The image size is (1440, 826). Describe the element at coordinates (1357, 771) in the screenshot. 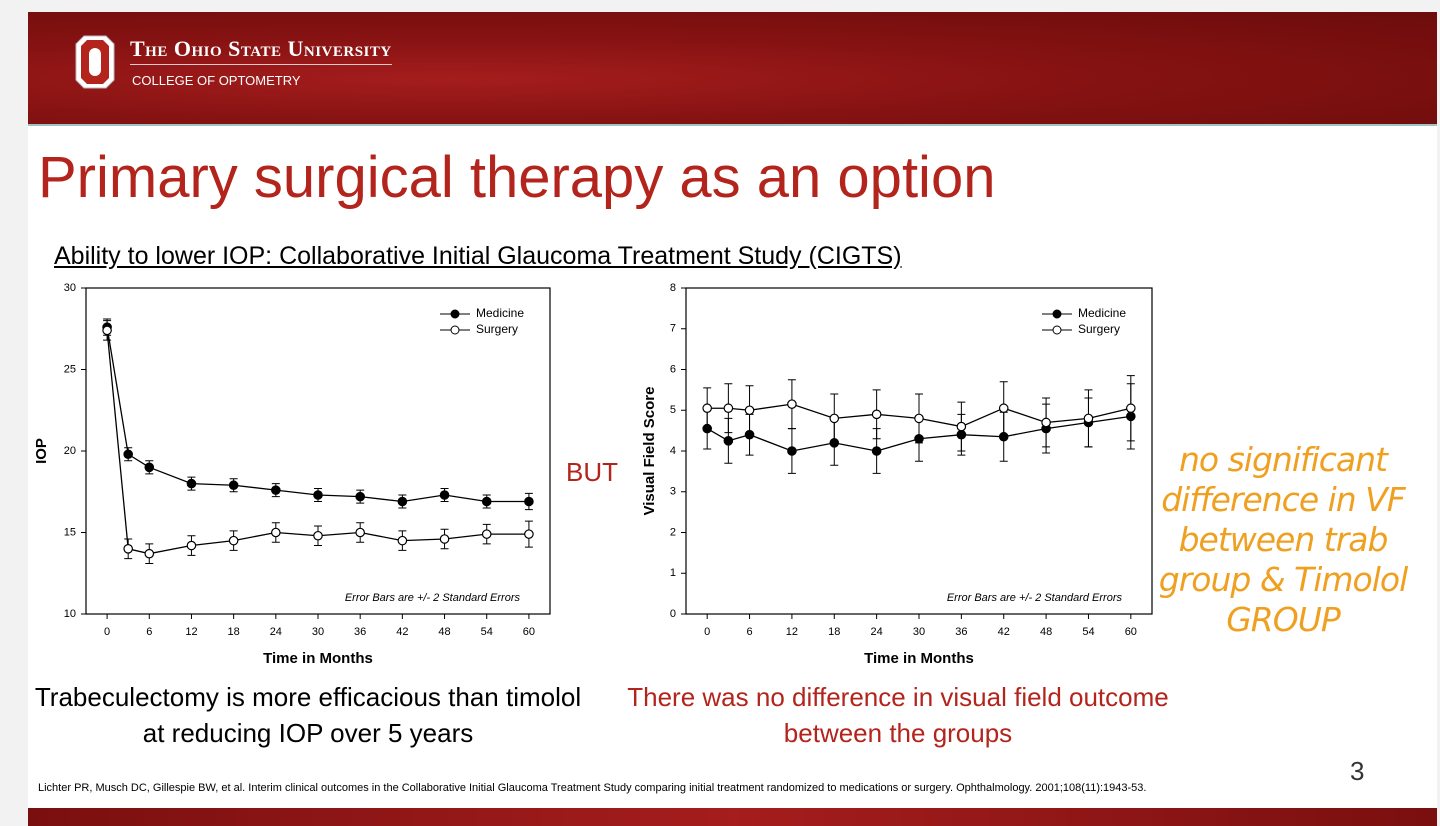

I see `slide-number: 3` at that location.